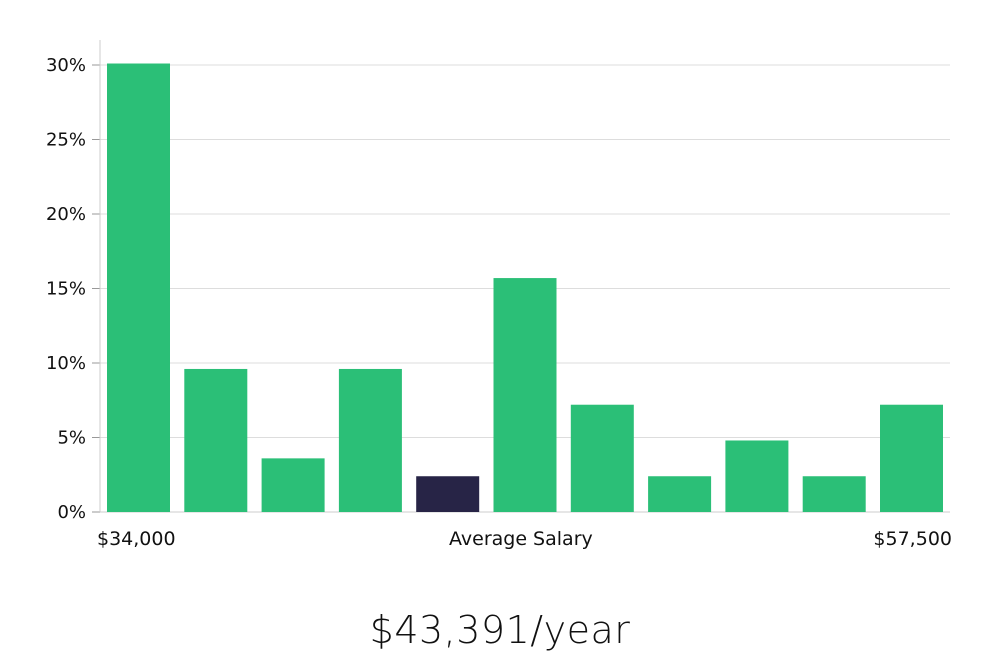  What do you see at coordinates (66, 363) in the screenshot?
I see `y-tick-label: 10%` at bounding box center [66, 363].